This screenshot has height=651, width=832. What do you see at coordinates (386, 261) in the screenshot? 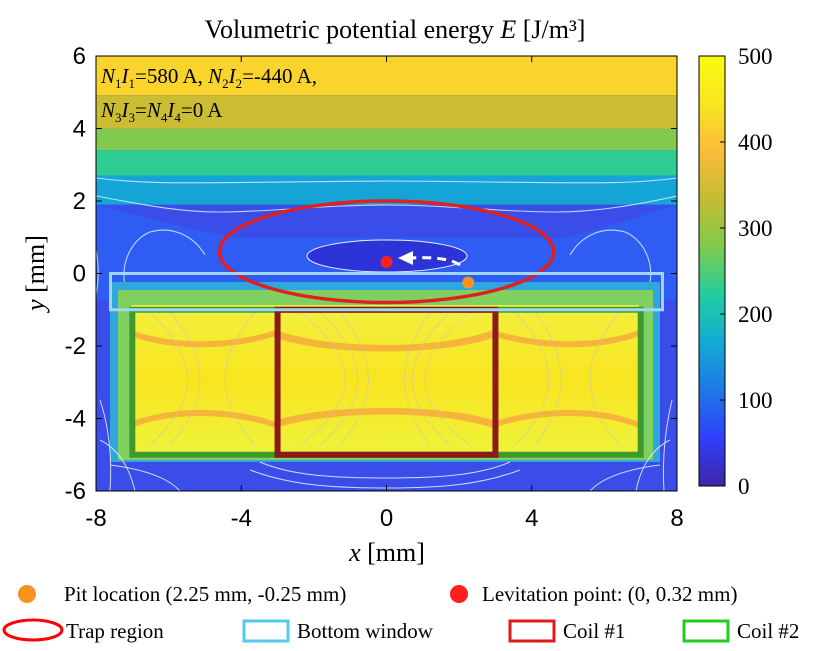
I see `levitation-point-marker` at bounding box center [386, 261].